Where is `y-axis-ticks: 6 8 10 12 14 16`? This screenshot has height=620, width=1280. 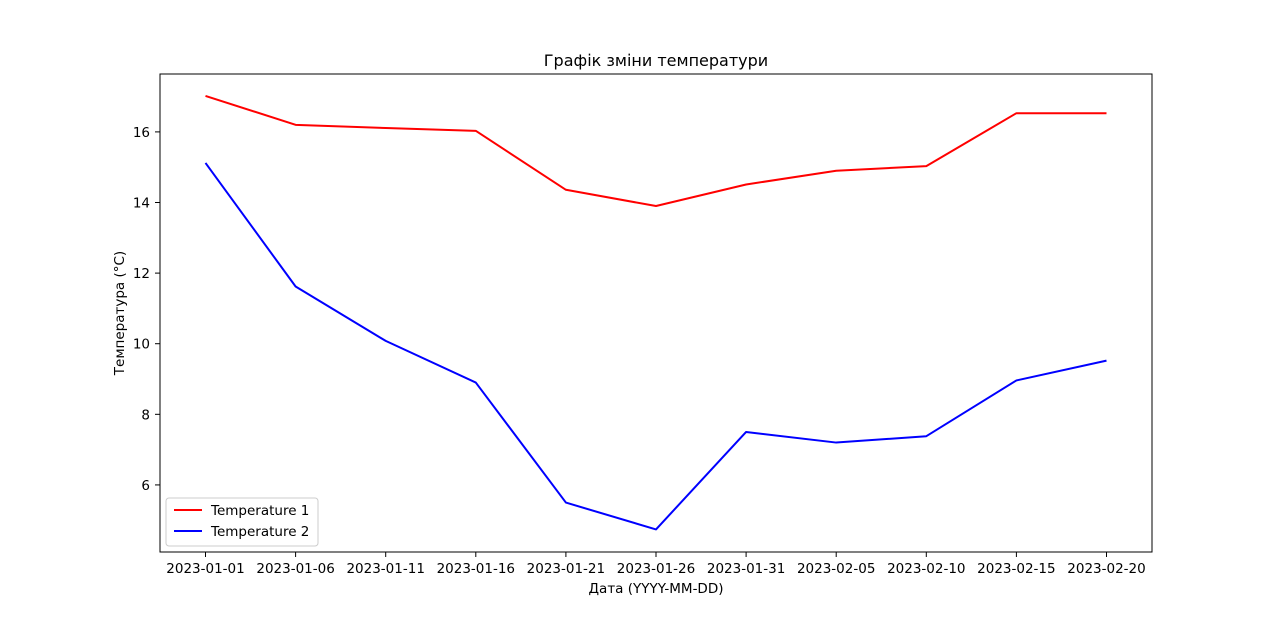 y-axis-ticks: 6 8 10 12 14 16 is located at coordinates (146, 309).